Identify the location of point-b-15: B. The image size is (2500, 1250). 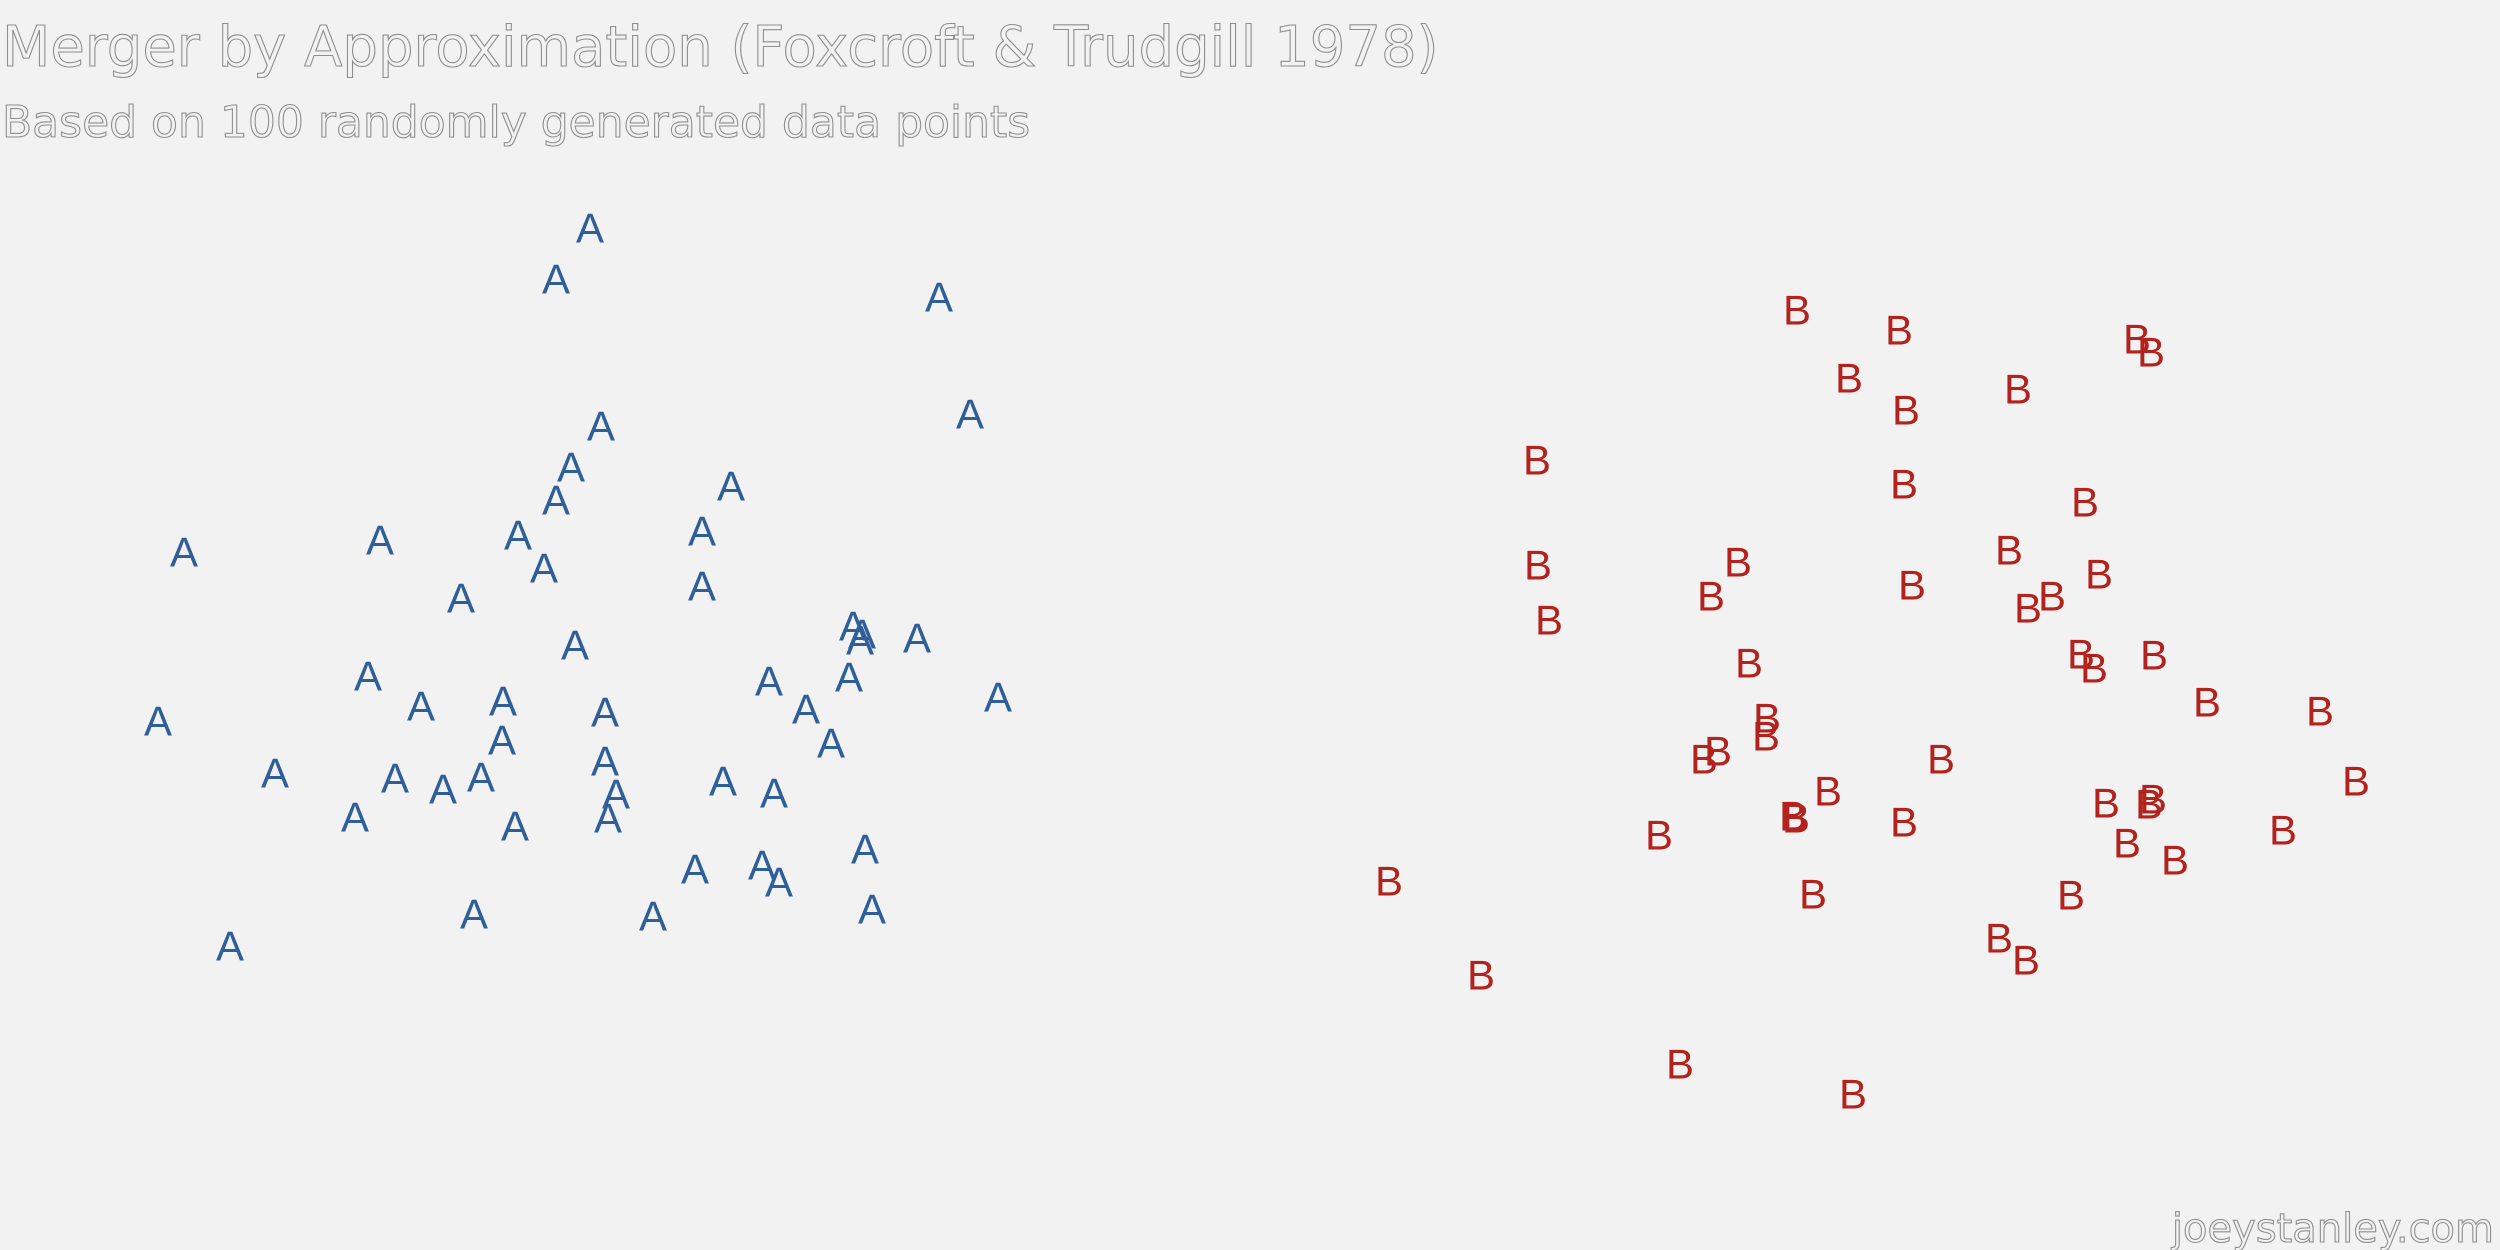
(2028, 608).